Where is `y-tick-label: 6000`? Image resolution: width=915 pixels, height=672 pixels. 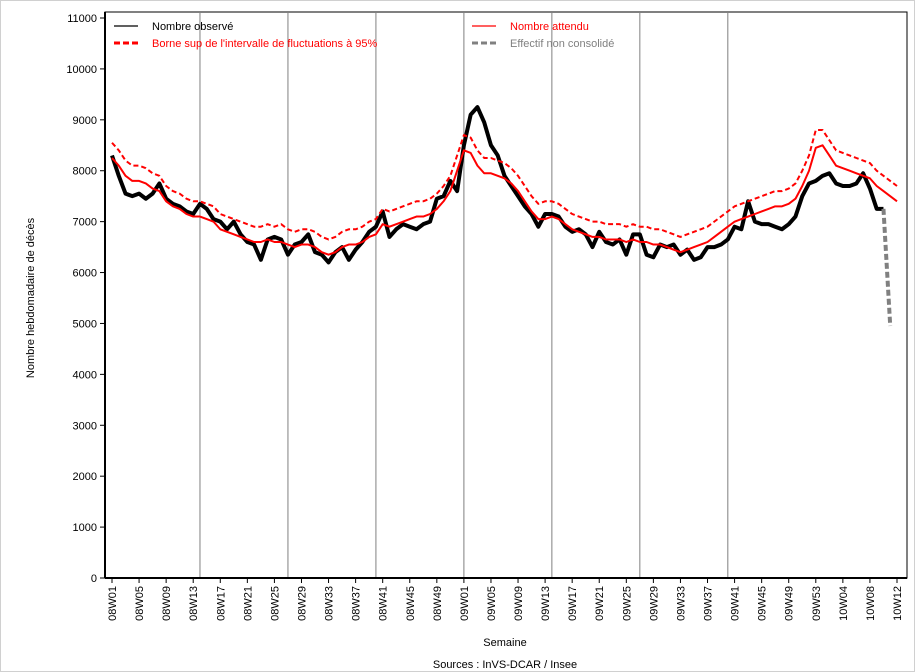
y-tick-label: 6000 is located at coordinates (85, 274).